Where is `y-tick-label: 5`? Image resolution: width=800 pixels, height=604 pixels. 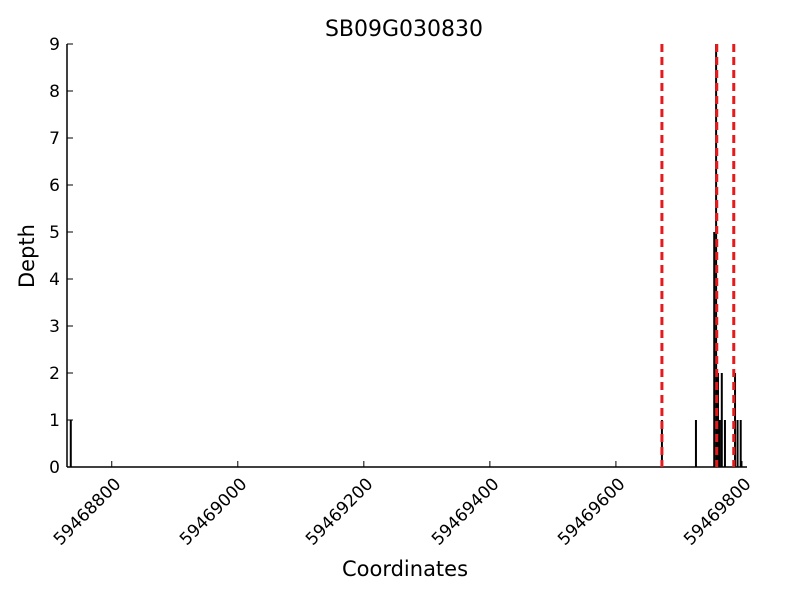 y-tick-label: 5 is located at coordinates (54, 233).